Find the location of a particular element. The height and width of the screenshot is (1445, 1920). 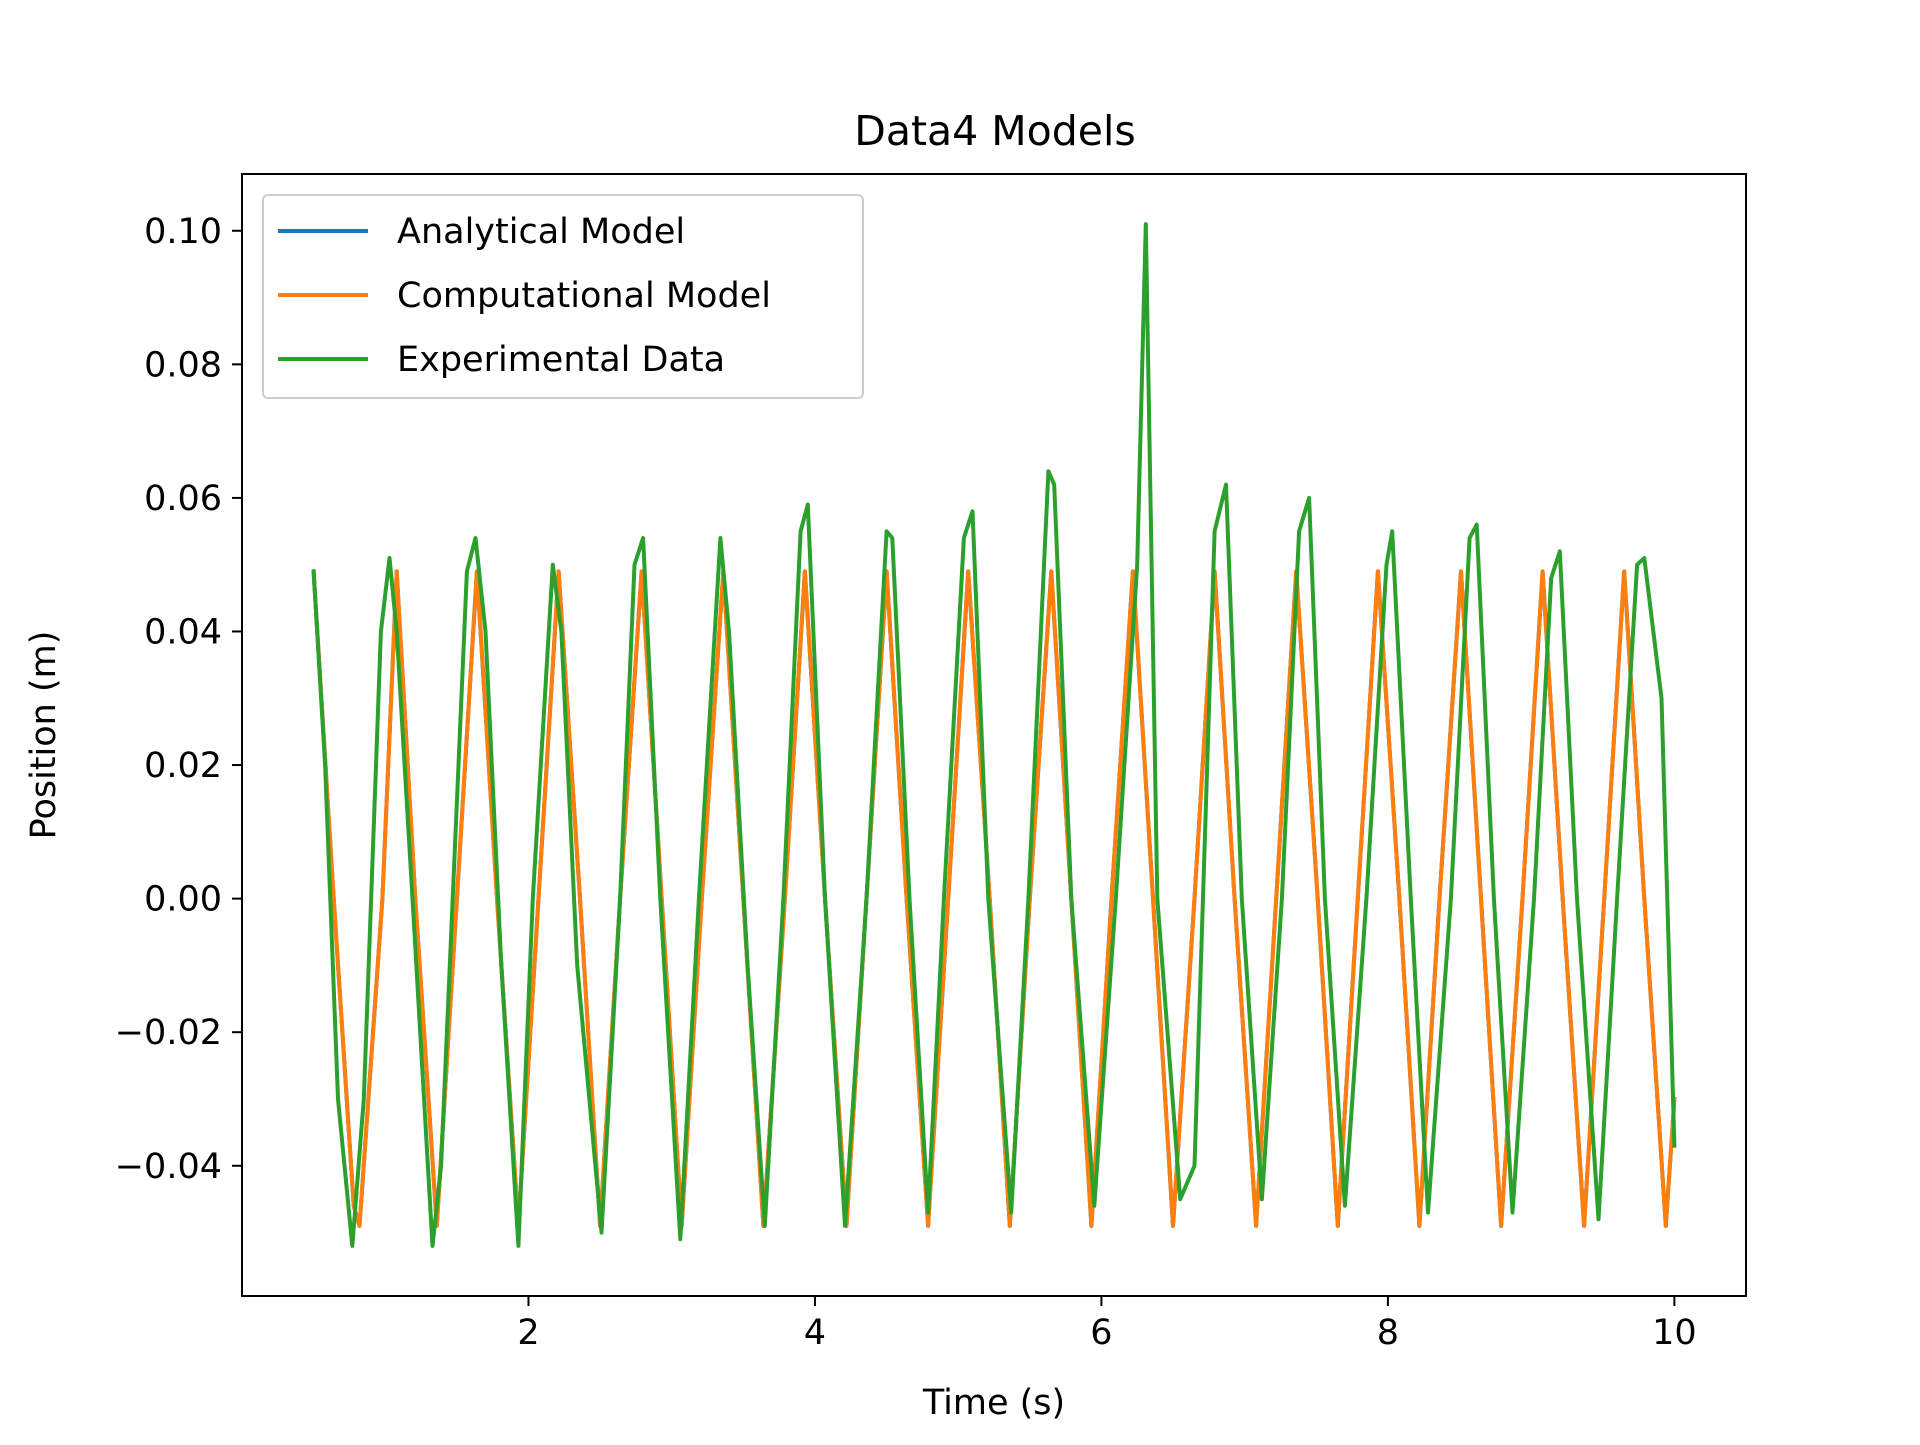

x-tick-label-1: 4 is located at coordinates (815, 1333).